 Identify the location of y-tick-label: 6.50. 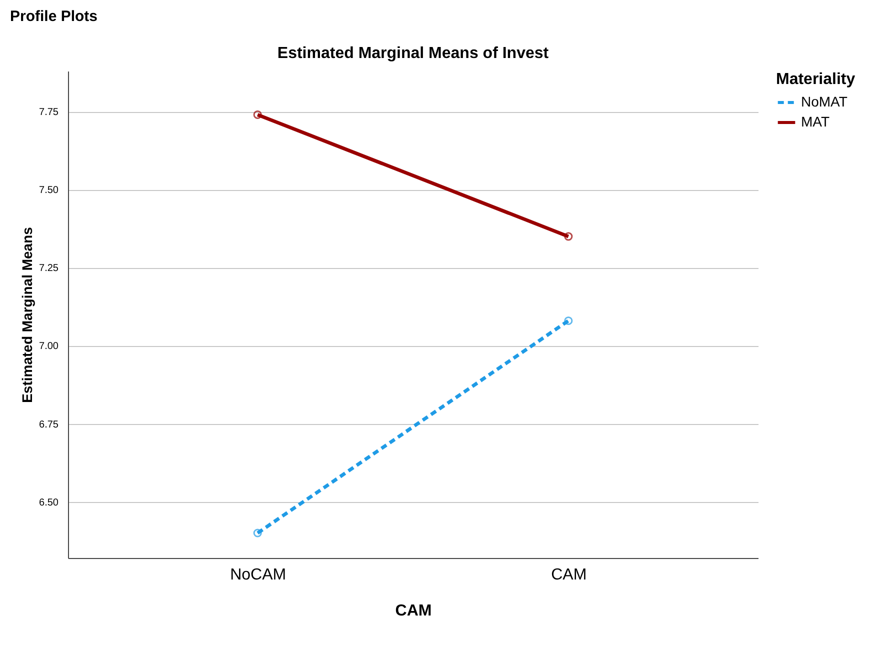
(49, 502).